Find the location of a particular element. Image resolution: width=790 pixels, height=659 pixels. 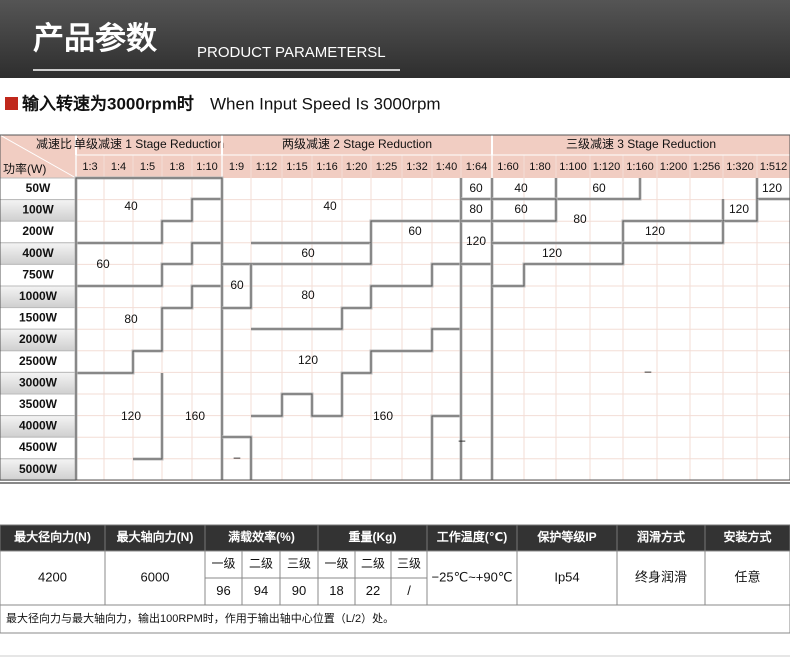

power-label: 3000W is located at coordinates (38, 382).